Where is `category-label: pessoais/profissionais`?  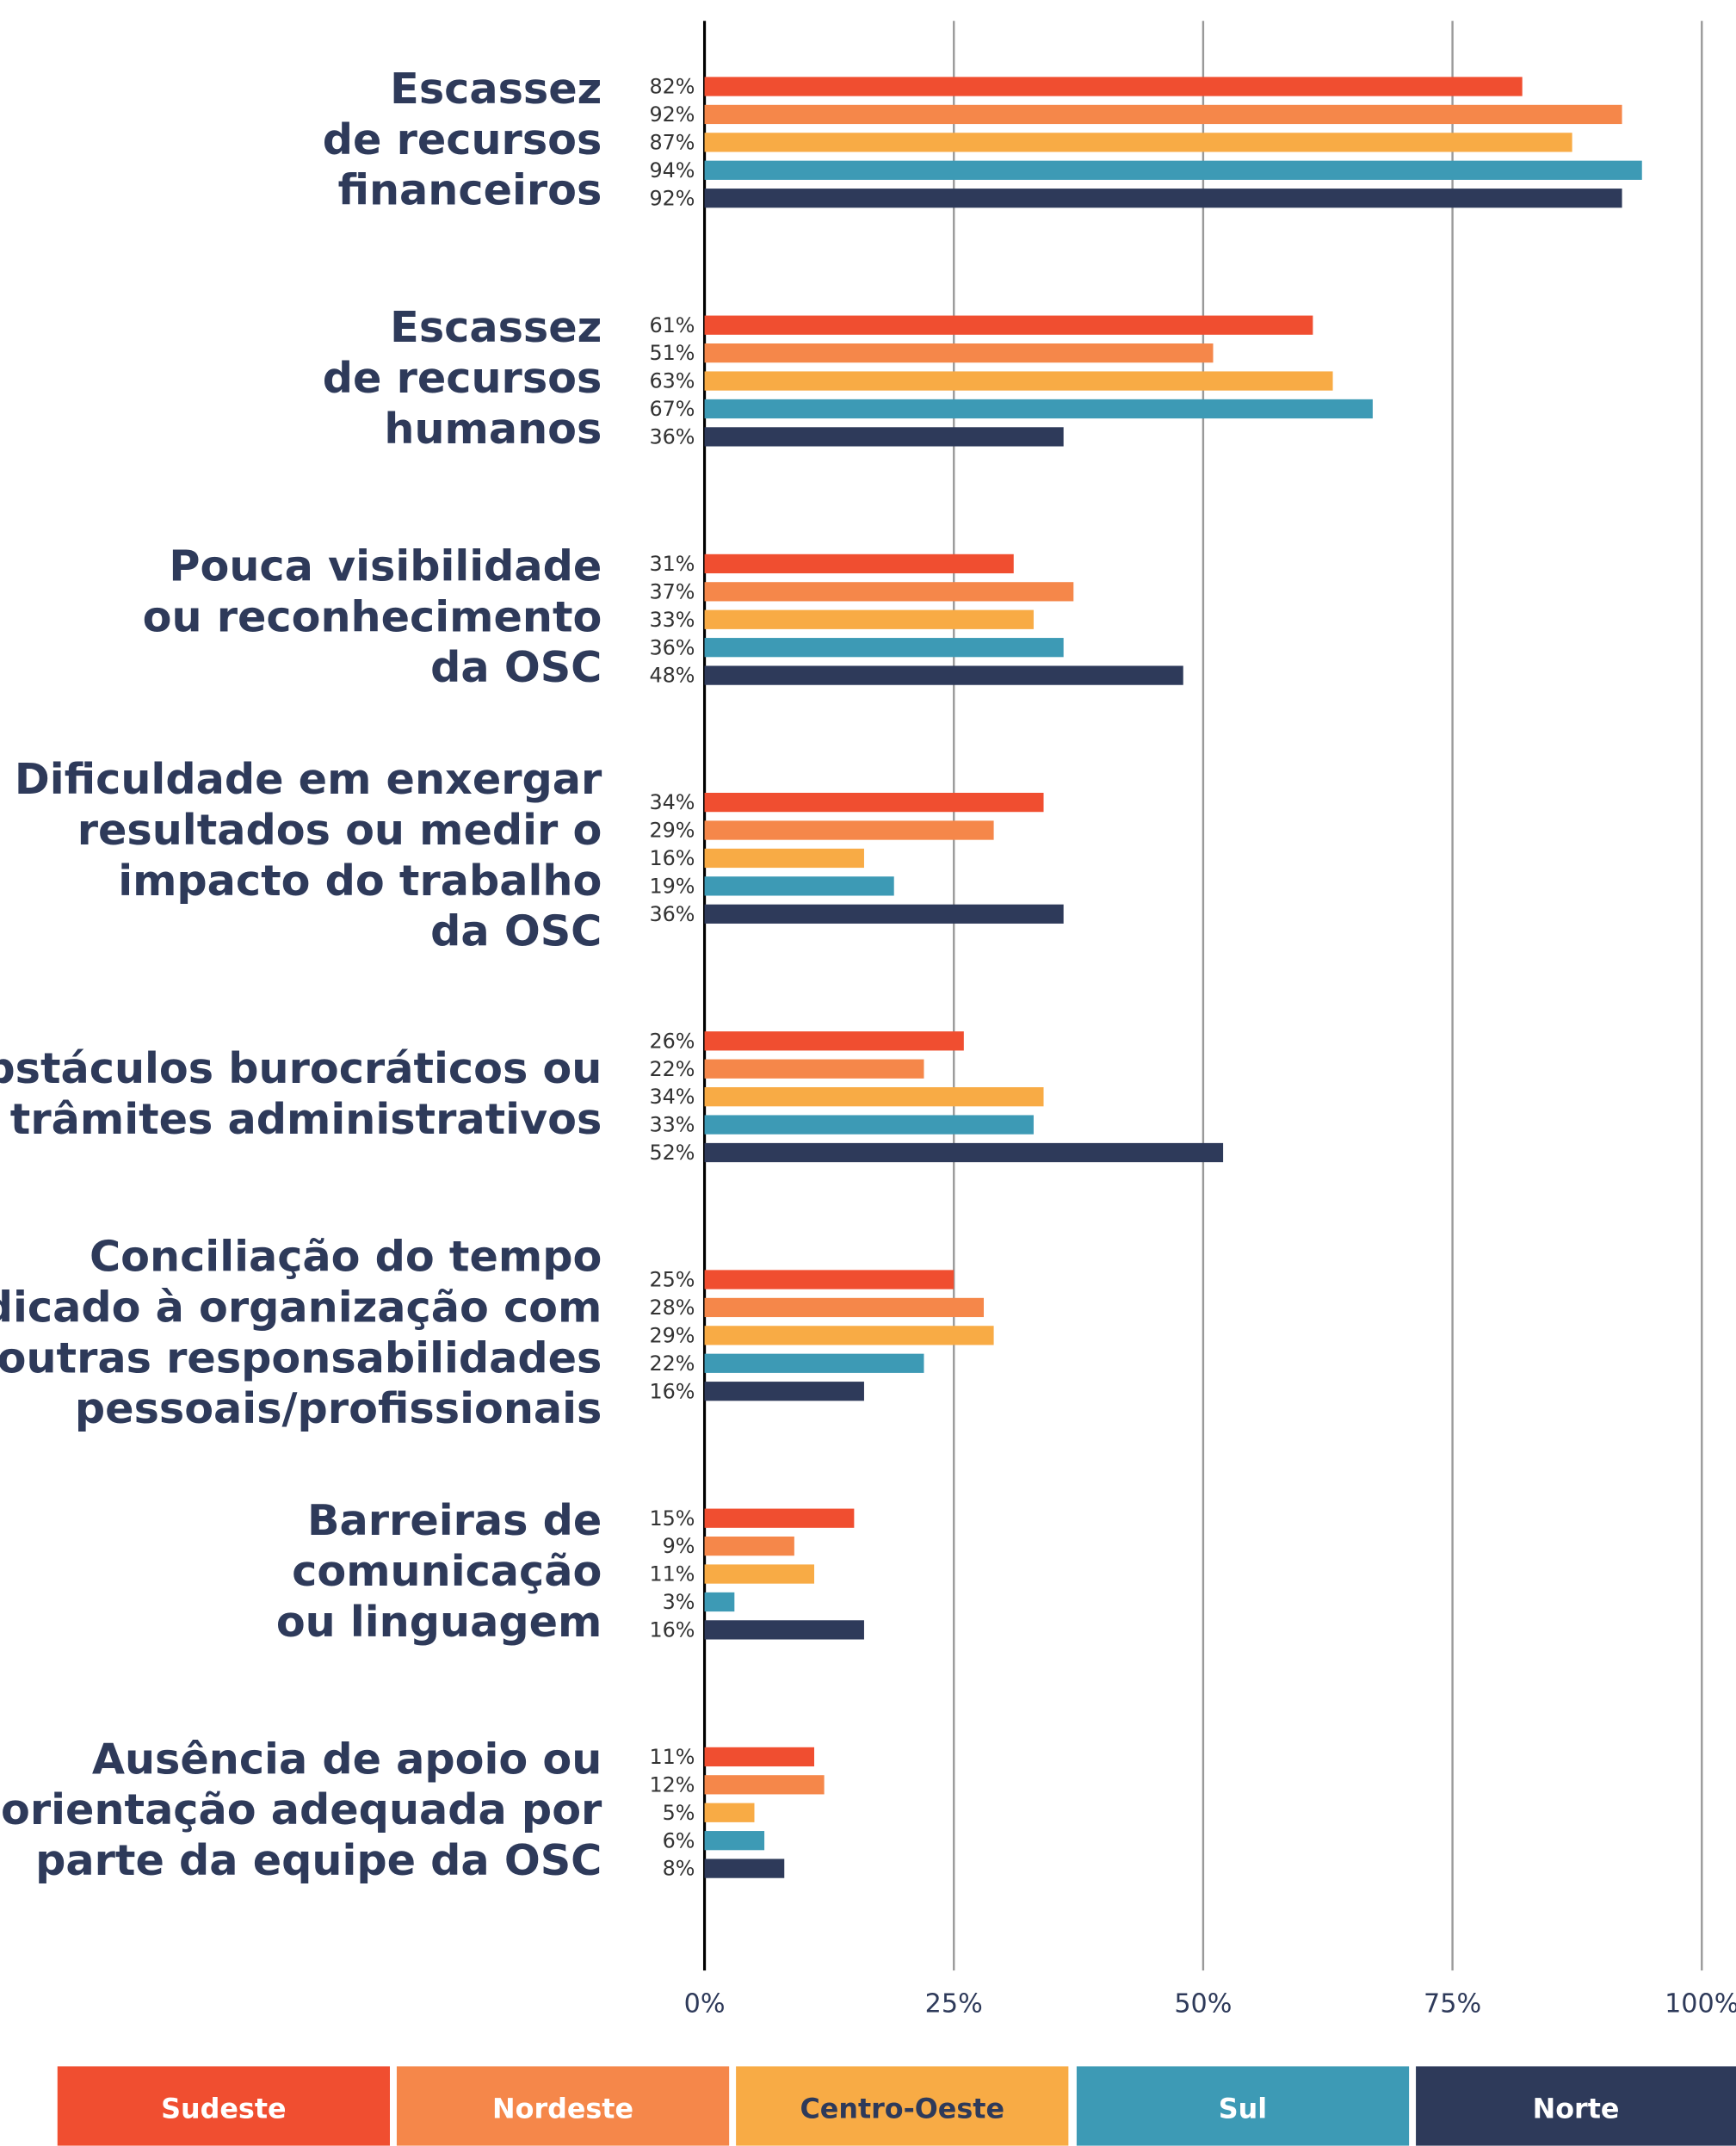
category-label: pessoais/profissionais is located at coordinates (338, 1408).